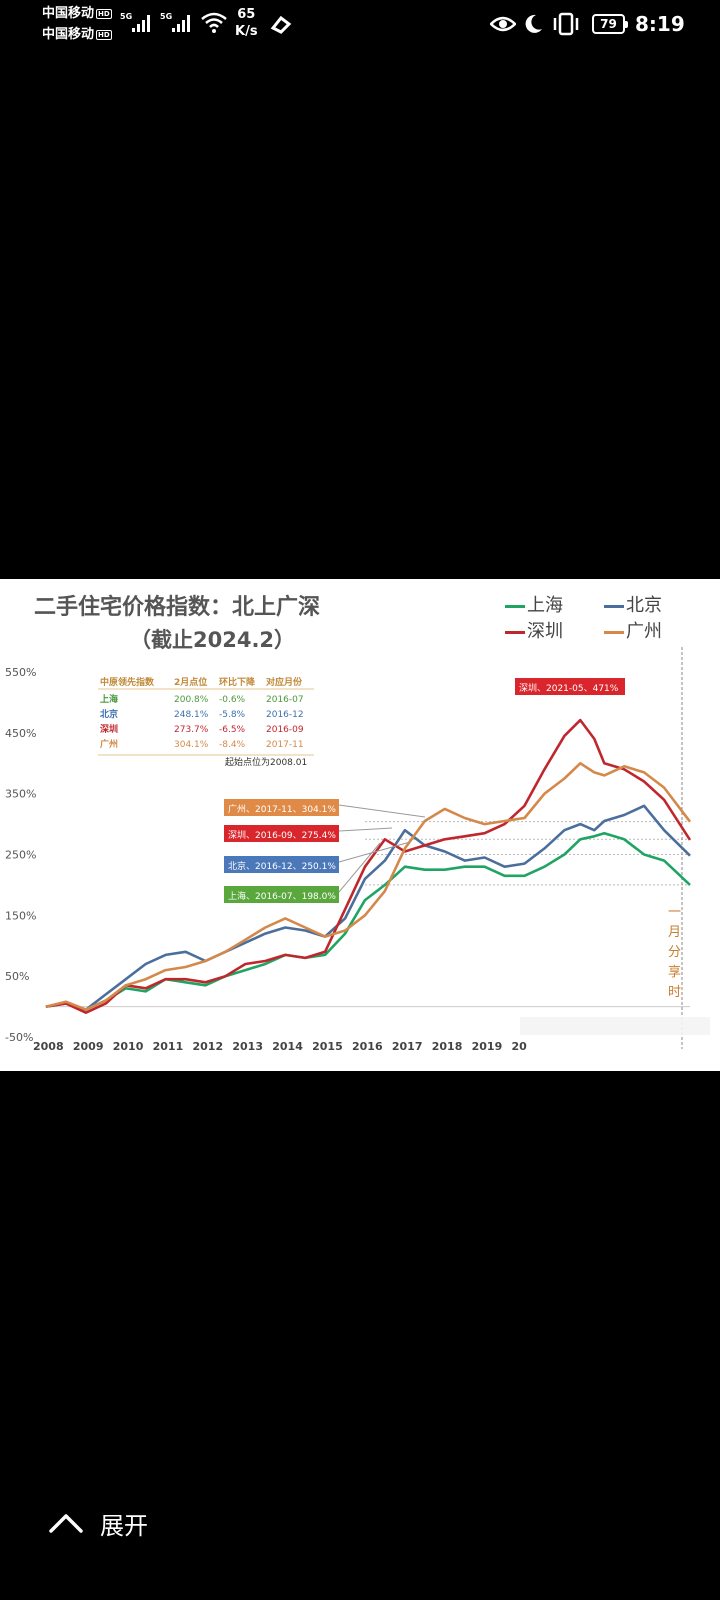 This screenshot has width=720, height=1600. What do you see at coordinates (285, 745) in the screenshot?
I see `table-cell: 2017-11` at bounding box center [285, 745].